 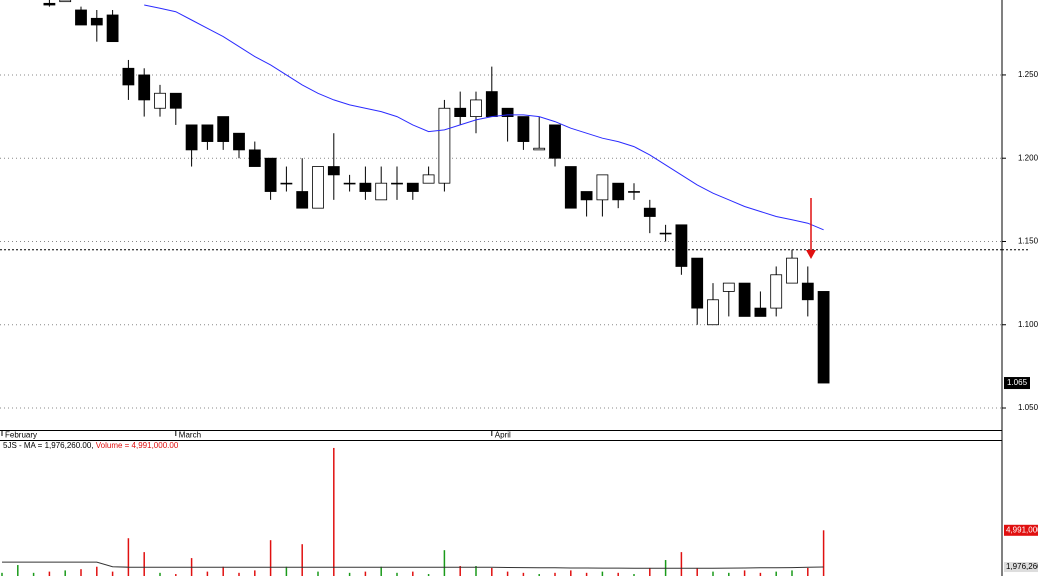 I want to click on legend-volume: Volume = 4,991,000.00, so click(x=137, y=445).